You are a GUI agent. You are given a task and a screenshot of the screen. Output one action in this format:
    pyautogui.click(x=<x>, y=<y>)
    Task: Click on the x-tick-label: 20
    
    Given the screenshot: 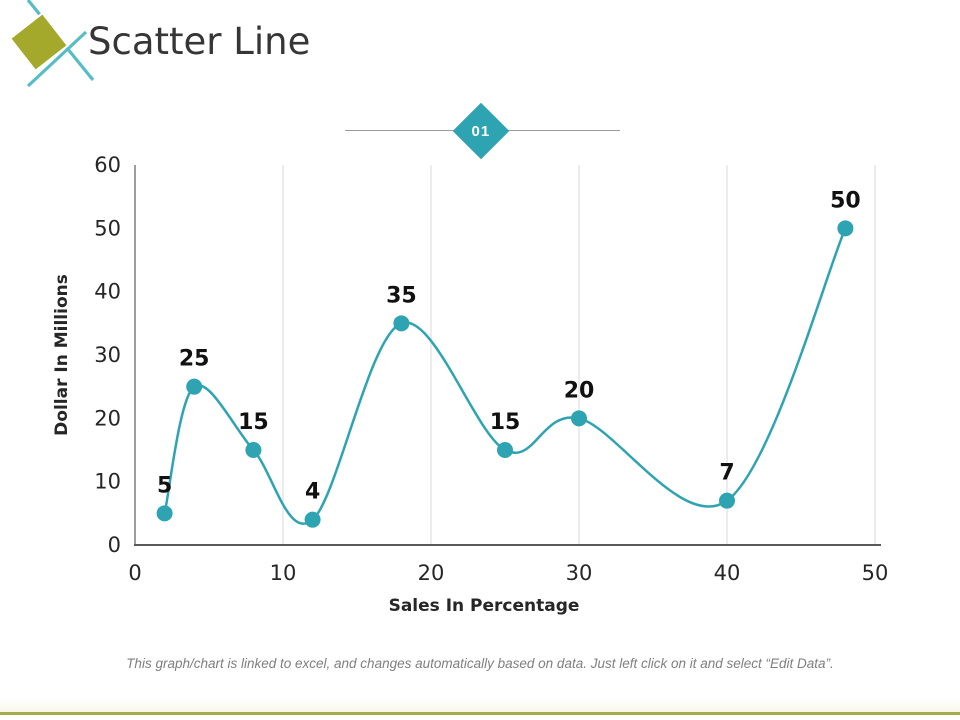 What is the action you would take?
    pyautogui.click(x=431, y=573)
    